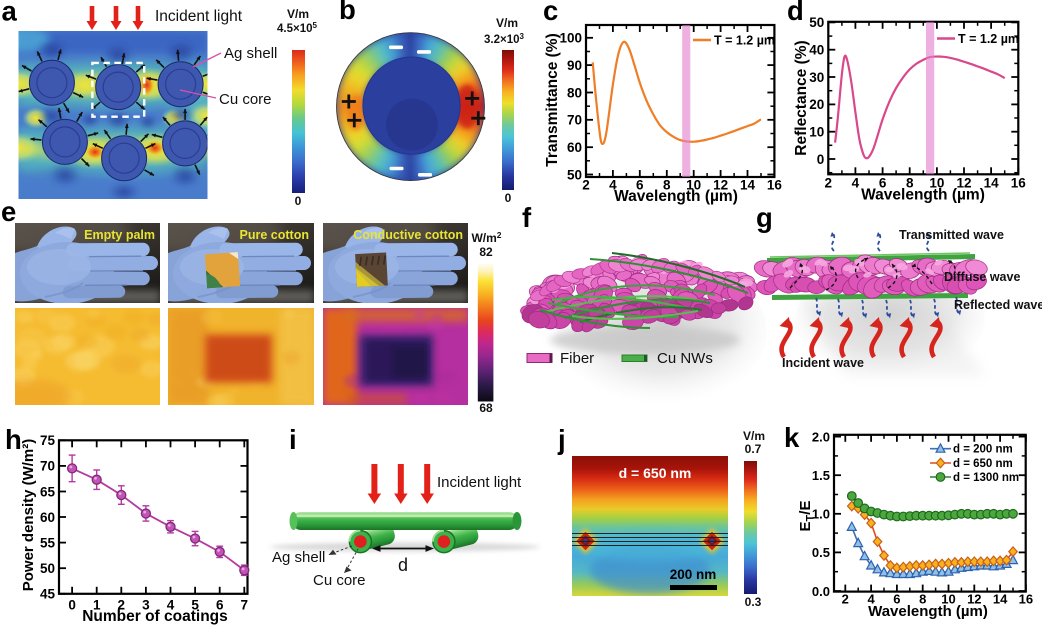 Image resolution: width=1042 pixels, height=625 pixels. Describe the element at coordinates (297, 28) in the screenshot. I see `svg-text: 4.5×10⁵` at that location.